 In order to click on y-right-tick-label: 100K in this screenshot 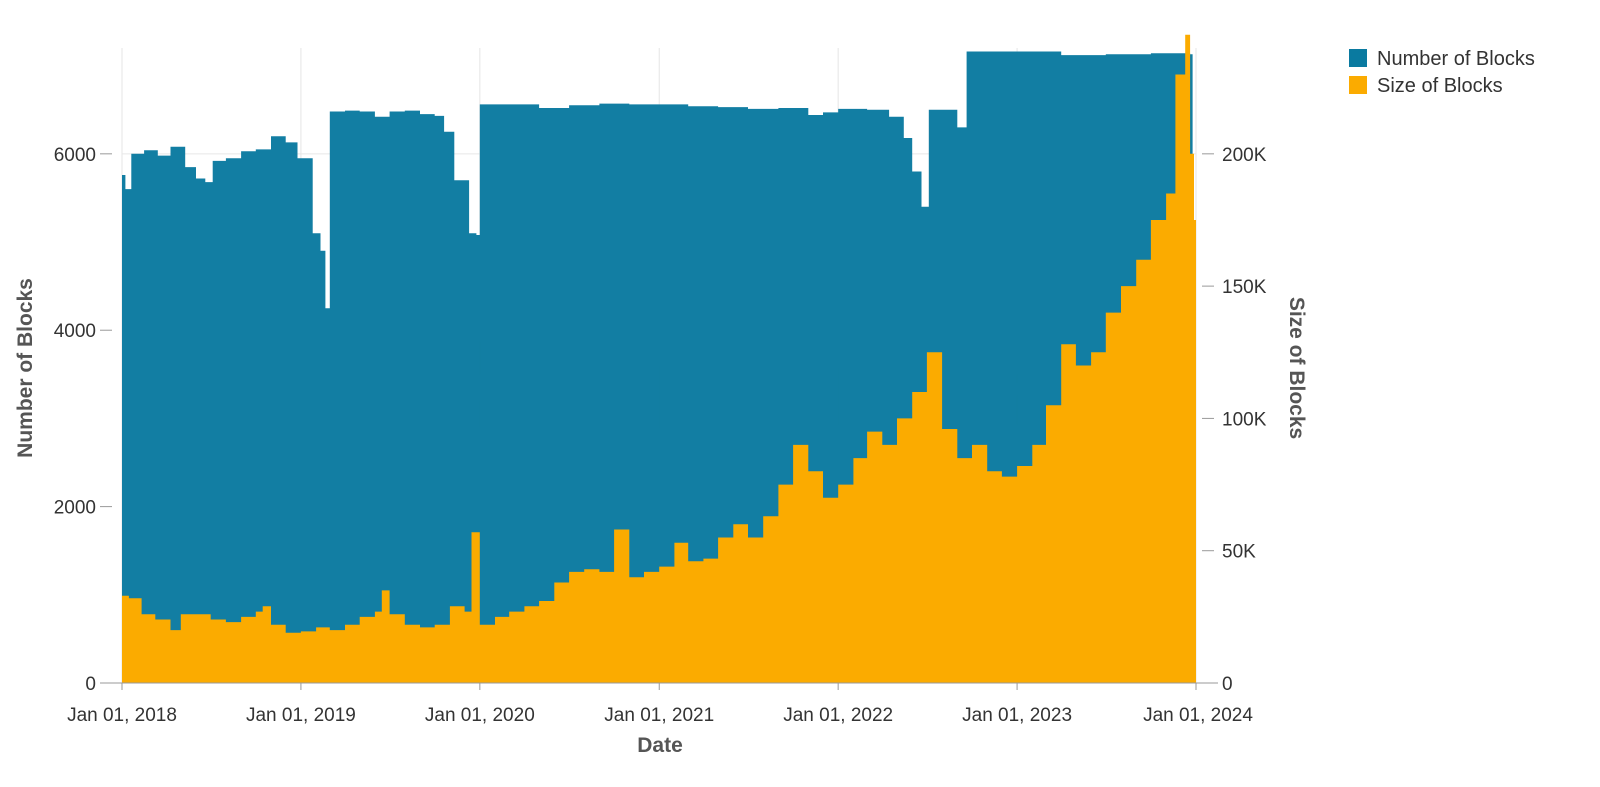, I will do `click(1244, 419)`.